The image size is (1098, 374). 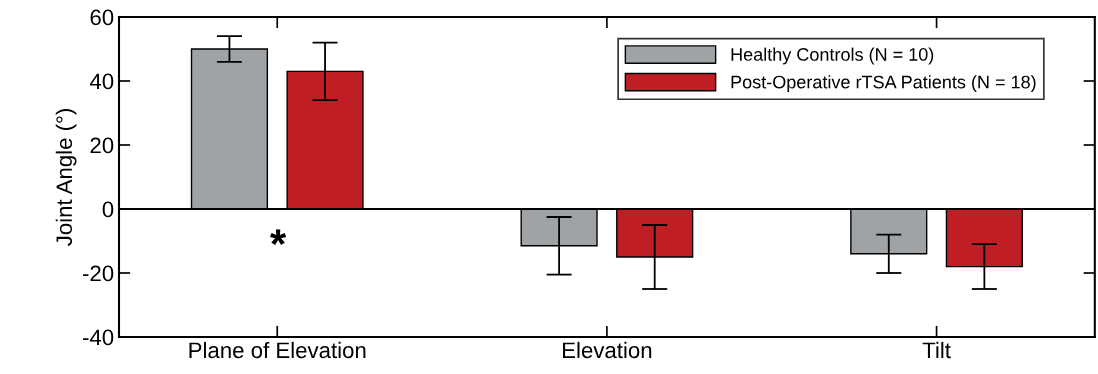 What do you see at coordinates (936, 350) in the screenshot?
I see `x-tick-label: Tilt` at bounding box center [936, 350].